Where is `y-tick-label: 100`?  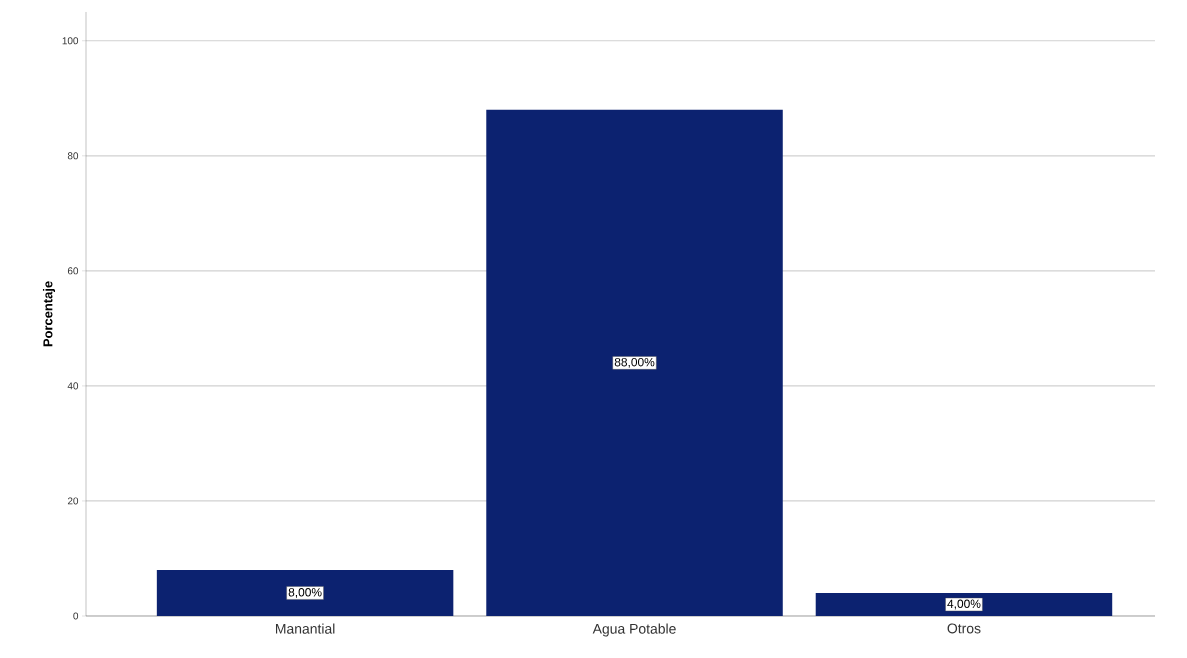 y-tick-label: 100 is located at coordinates (70, 41).